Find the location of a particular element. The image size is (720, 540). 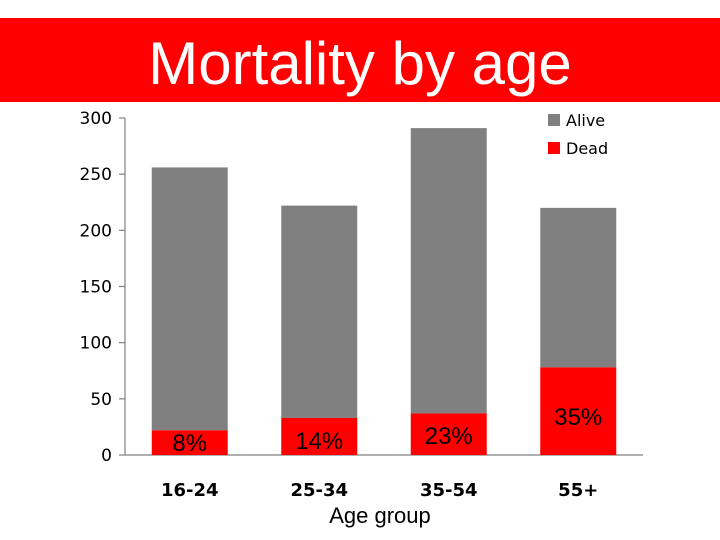

x-tick-label: 35-54 is located at coordinates (449, 490).